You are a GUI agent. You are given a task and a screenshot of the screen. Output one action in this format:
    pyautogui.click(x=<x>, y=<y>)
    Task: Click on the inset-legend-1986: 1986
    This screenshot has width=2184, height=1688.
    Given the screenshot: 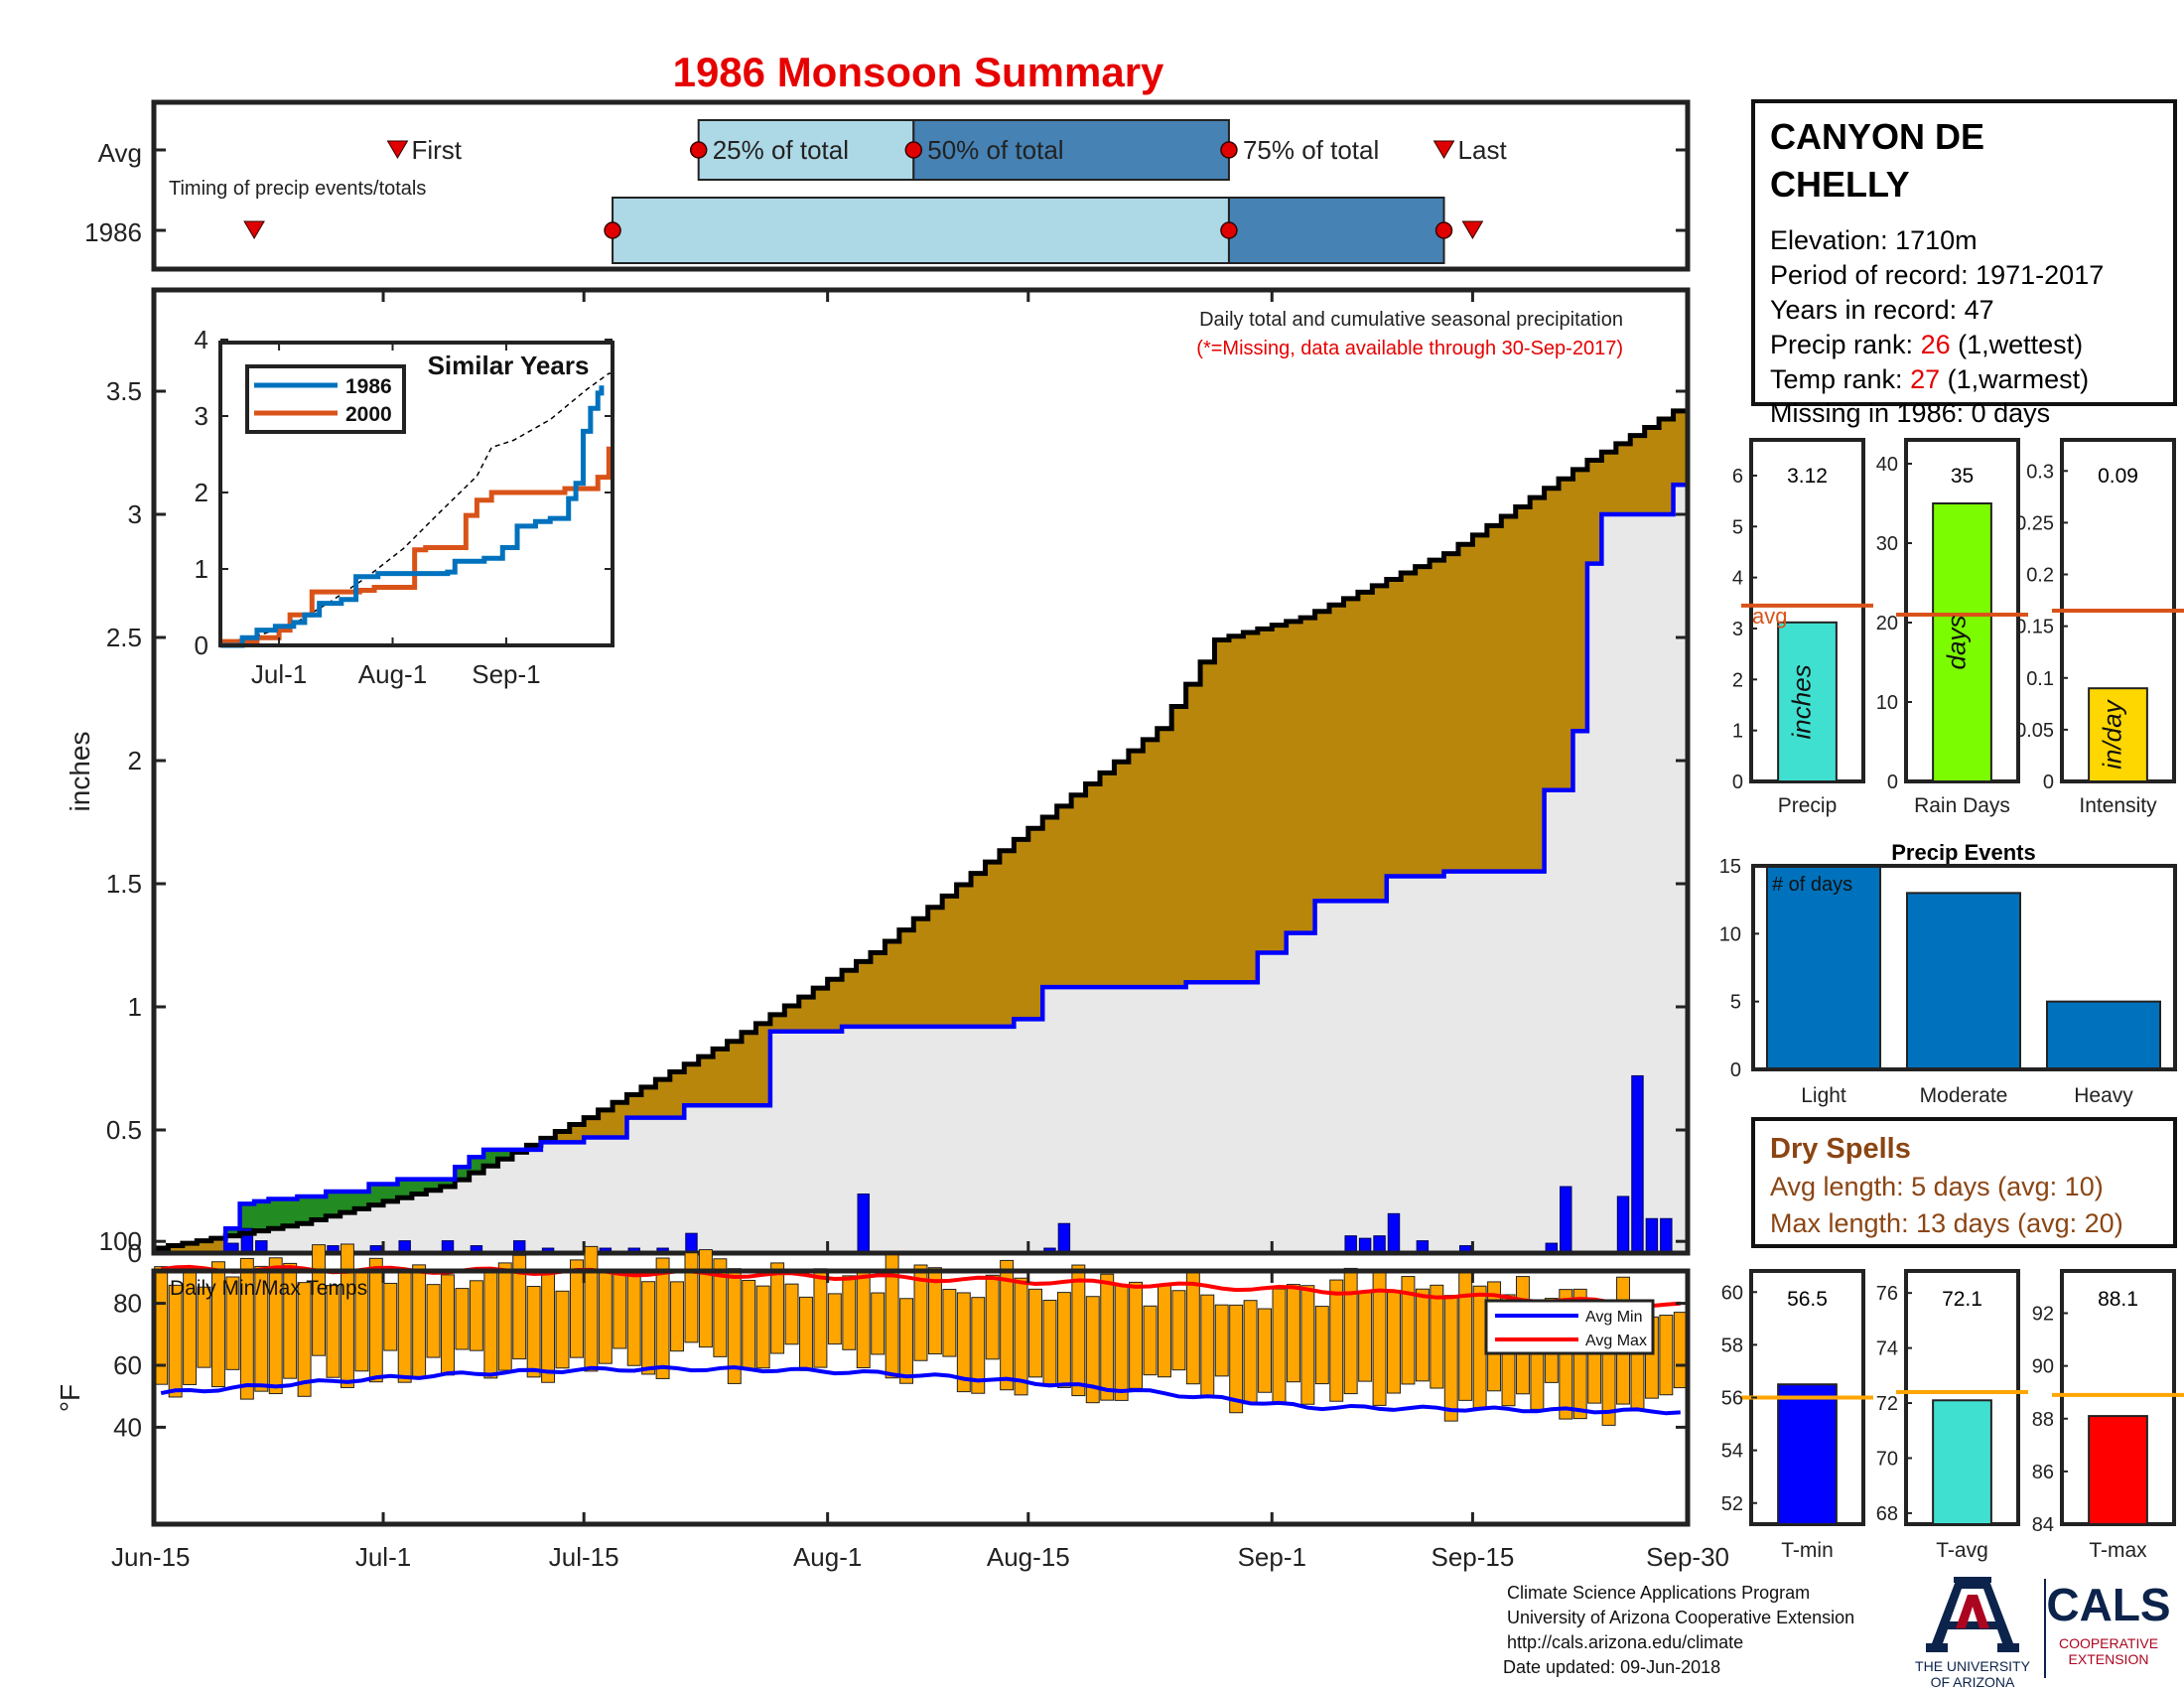 What is the action you would take?
    pyautogui.click(x=368, y=386)
    